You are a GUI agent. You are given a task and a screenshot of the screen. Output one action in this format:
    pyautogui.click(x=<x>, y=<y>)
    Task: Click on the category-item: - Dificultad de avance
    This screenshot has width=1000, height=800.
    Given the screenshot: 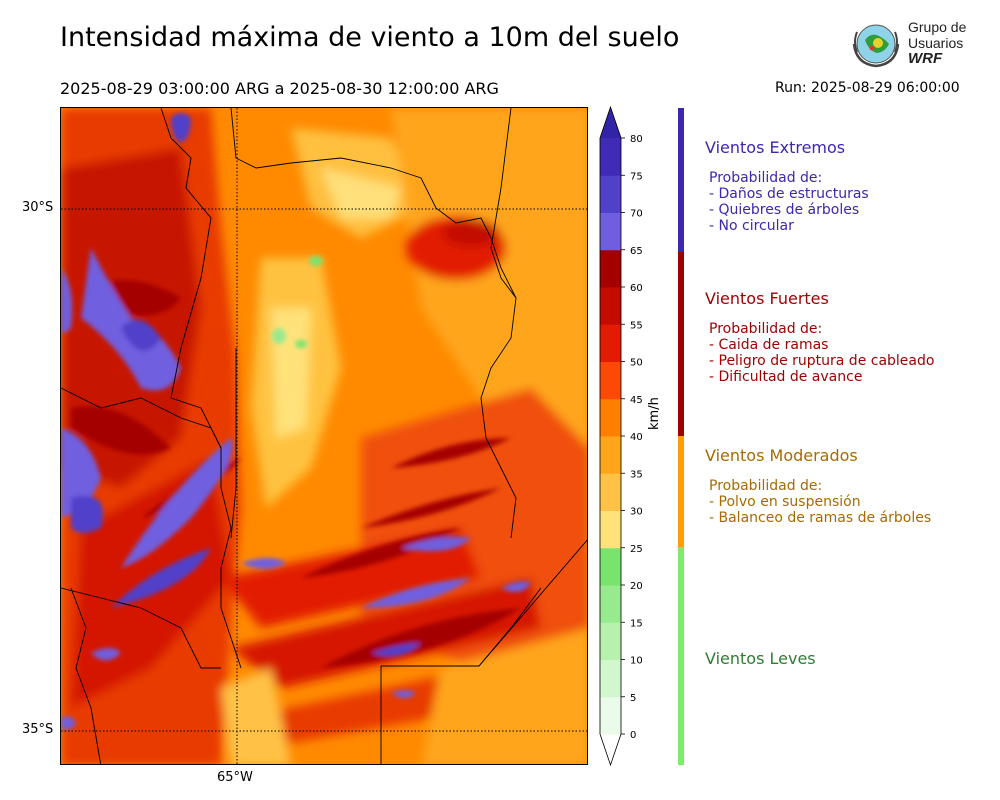 What is the action you would take?
    pyautogui.click(x=786, y=377)
    